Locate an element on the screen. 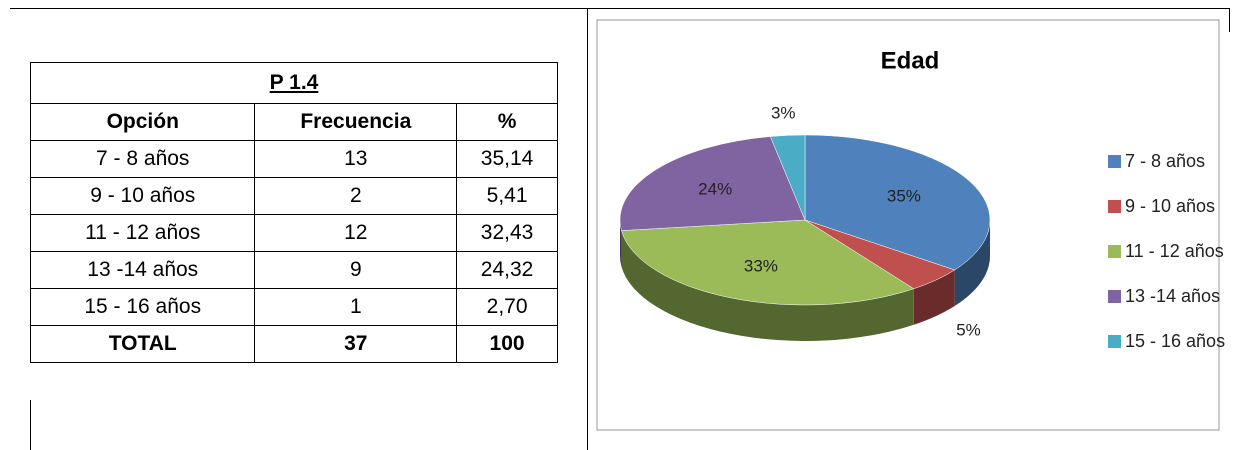 The image size is (1240, 450). data-label: 33% is located at coordinates (761, 265).